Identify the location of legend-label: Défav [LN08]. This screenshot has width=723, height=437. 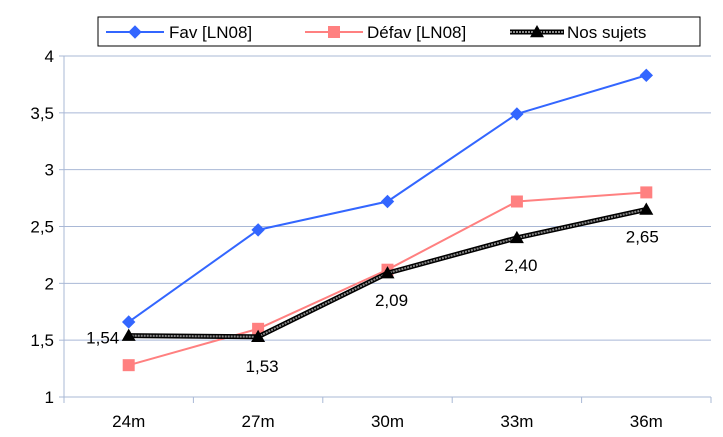
(416, 32).